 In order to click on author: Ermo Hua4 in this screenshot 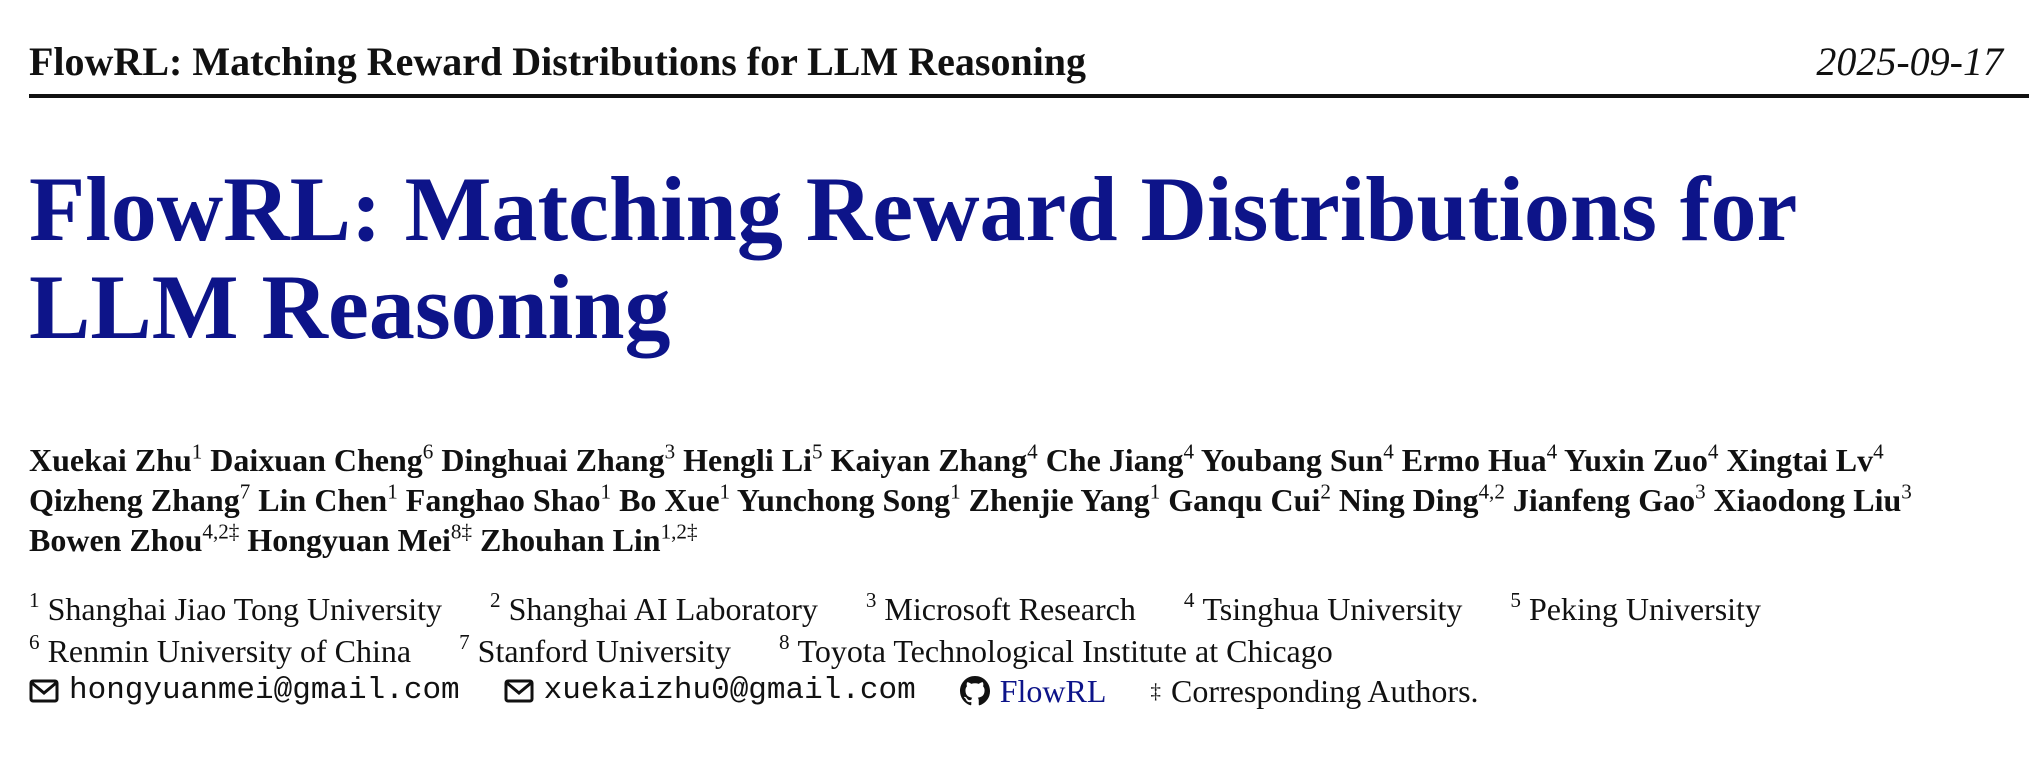, I will do `click(1479, 458)`.